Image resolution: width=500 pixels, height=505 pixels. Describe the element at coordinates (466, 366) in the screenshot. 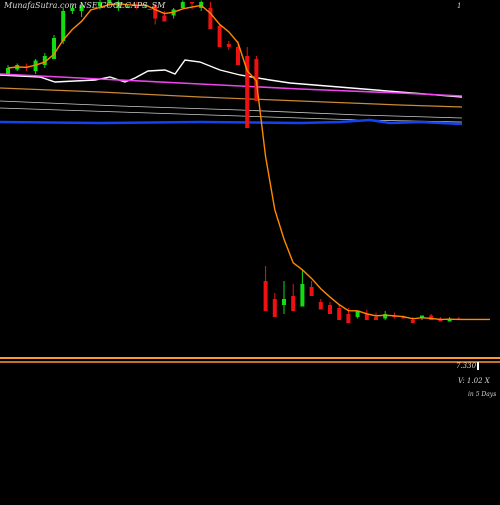

I see `volume-label: 7.330` at that location.